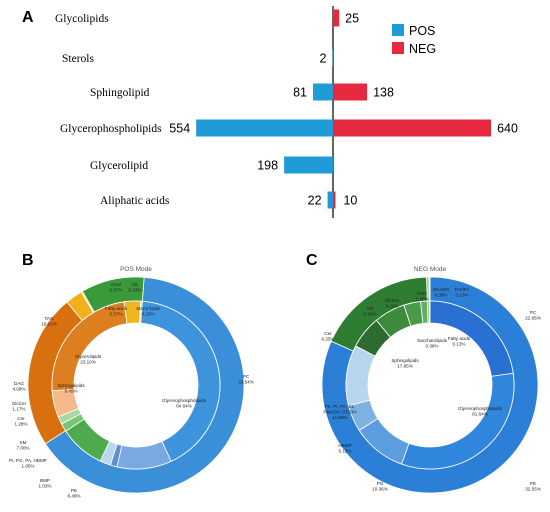 This screenshot has width=550, height=512. I want to click on category-label-glycerophospholipids: Glycerophospholipids, so click(111, 129).